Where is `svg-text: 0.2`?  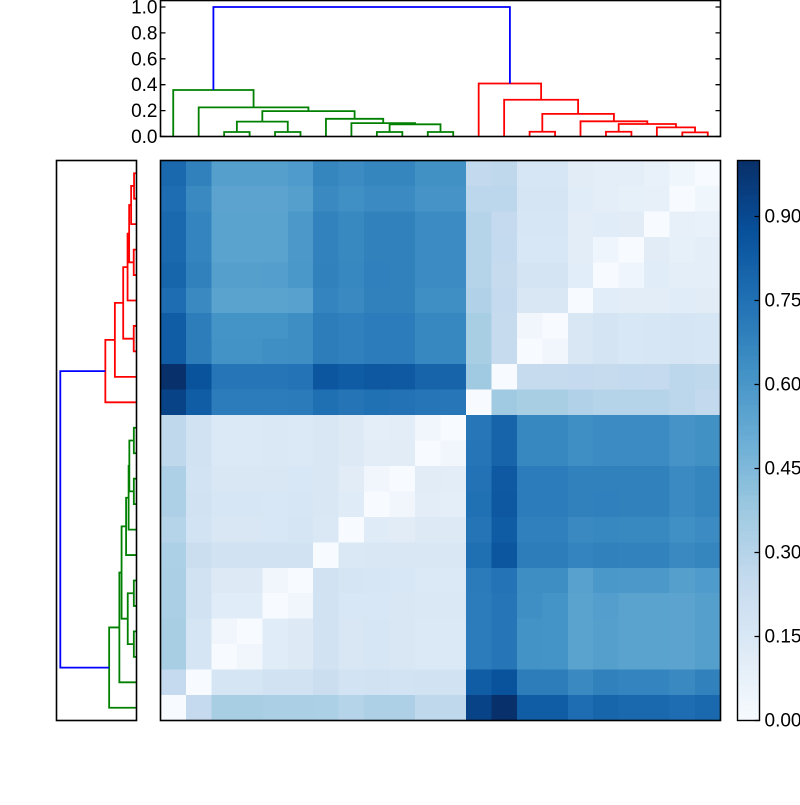
svg-text: 0.2 is located at coordinates (144, 111).